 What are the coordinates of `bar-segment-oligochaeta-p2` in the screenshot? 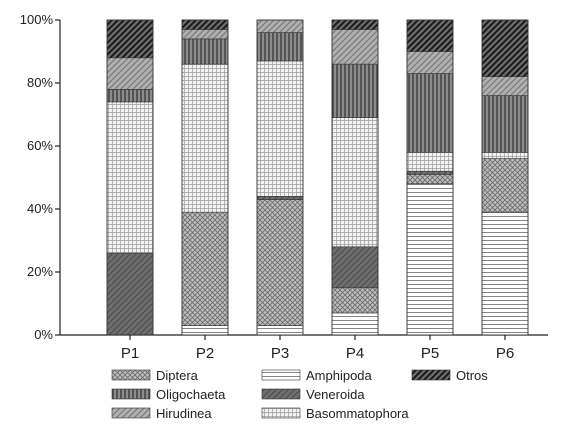 It's located at (205, 51).